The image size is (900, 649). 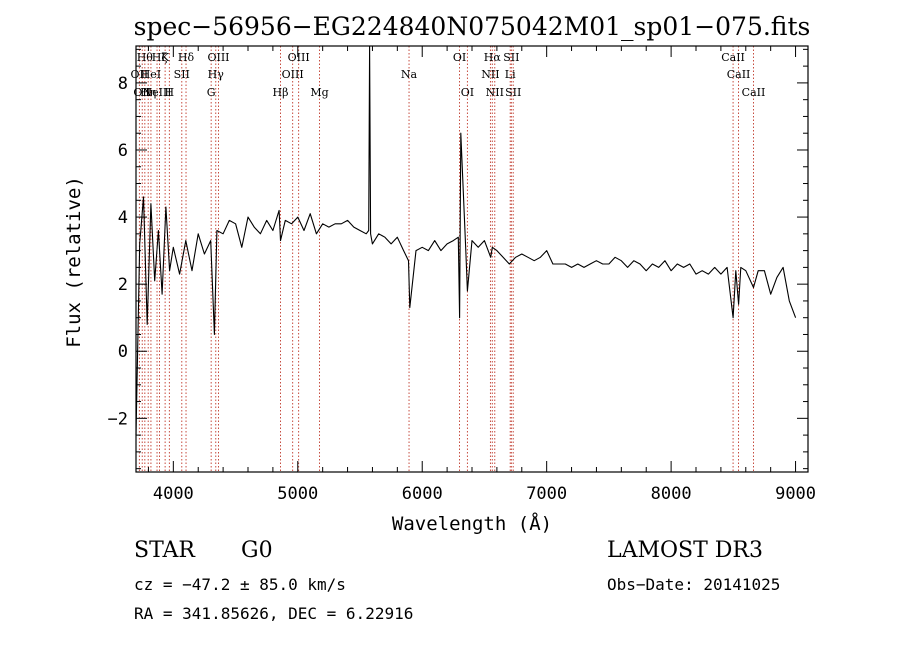 What do you see at coordinates (546, 494) in the screenshot?
I see `x-tick-label-3: 7000` at bounding box center [546, 494].